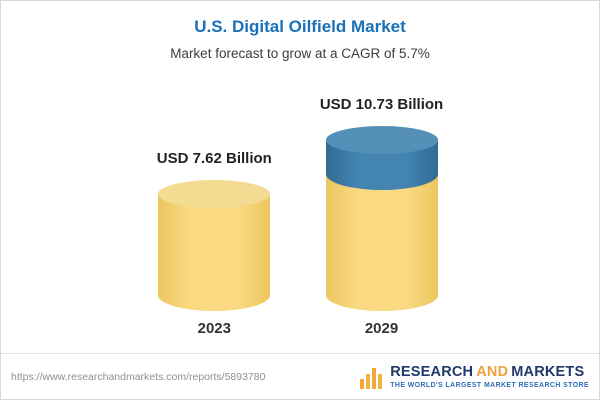  What do you see at coordinates (432, 372) in the screenshot?
I see `brand-word-research: RESEARCH` at bounding box center [432, 372].